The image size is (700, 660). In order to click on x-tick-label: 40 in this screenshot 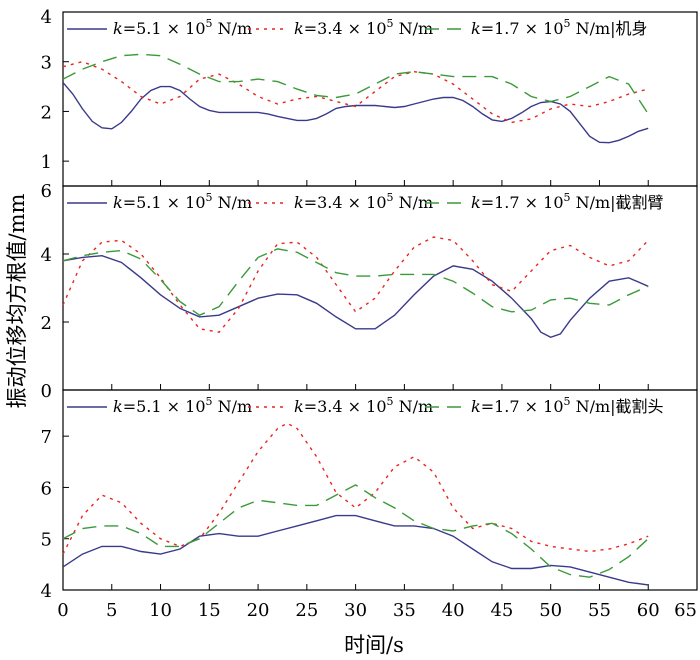, I will do `click(453, 610)`.